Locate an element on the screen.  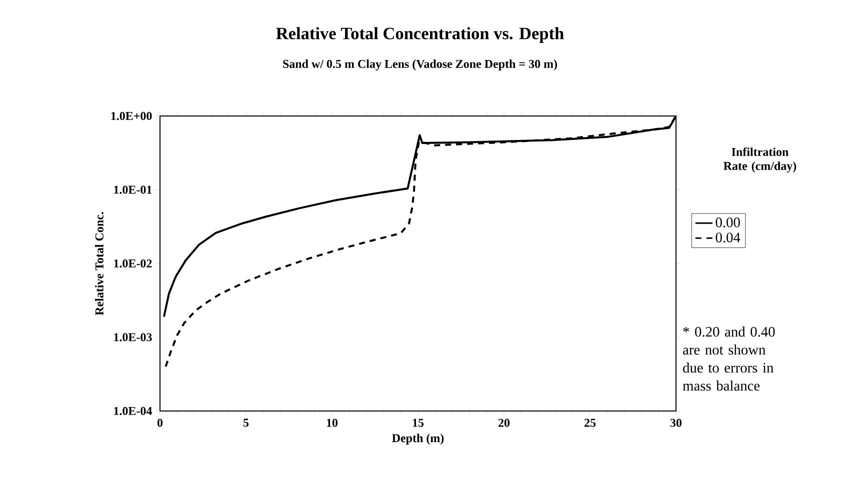
chart-subtitle: Sand w/ 0.5 m Clay Lens (Vadose Zone Depth = 30 m) is located at coordinates (420, 65).